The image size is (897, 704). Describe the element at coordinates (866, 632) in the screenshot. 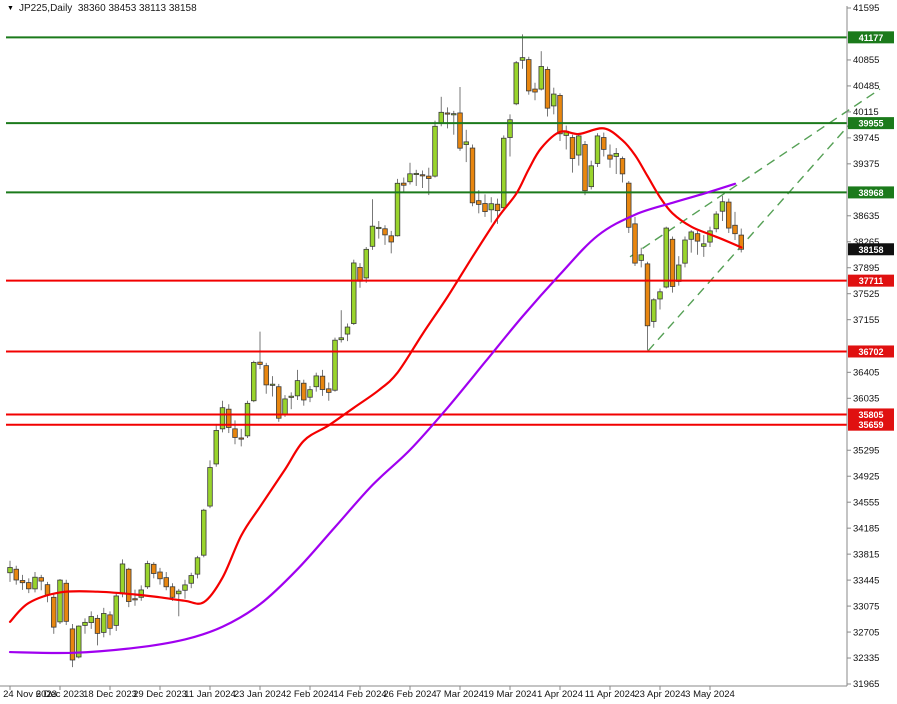

I see `price-tick-label: 32705` at that location.